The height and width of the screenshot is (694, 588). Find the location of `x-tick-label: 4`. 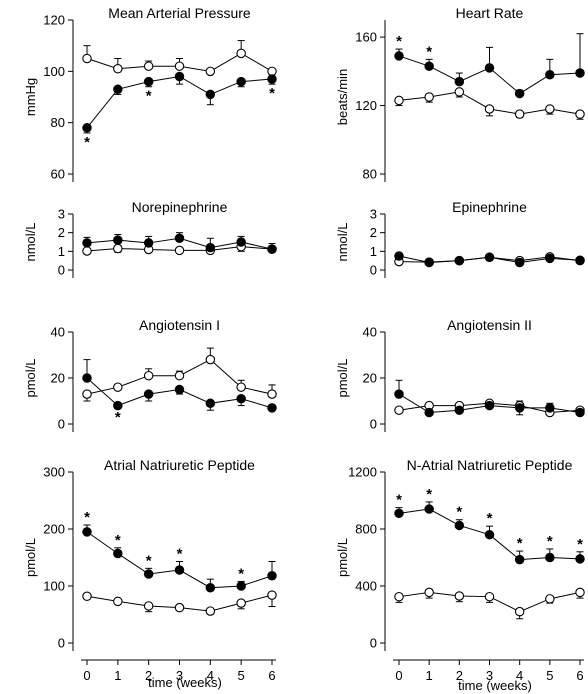

x-tick-label: 4 is located at coordinates (210, 675).